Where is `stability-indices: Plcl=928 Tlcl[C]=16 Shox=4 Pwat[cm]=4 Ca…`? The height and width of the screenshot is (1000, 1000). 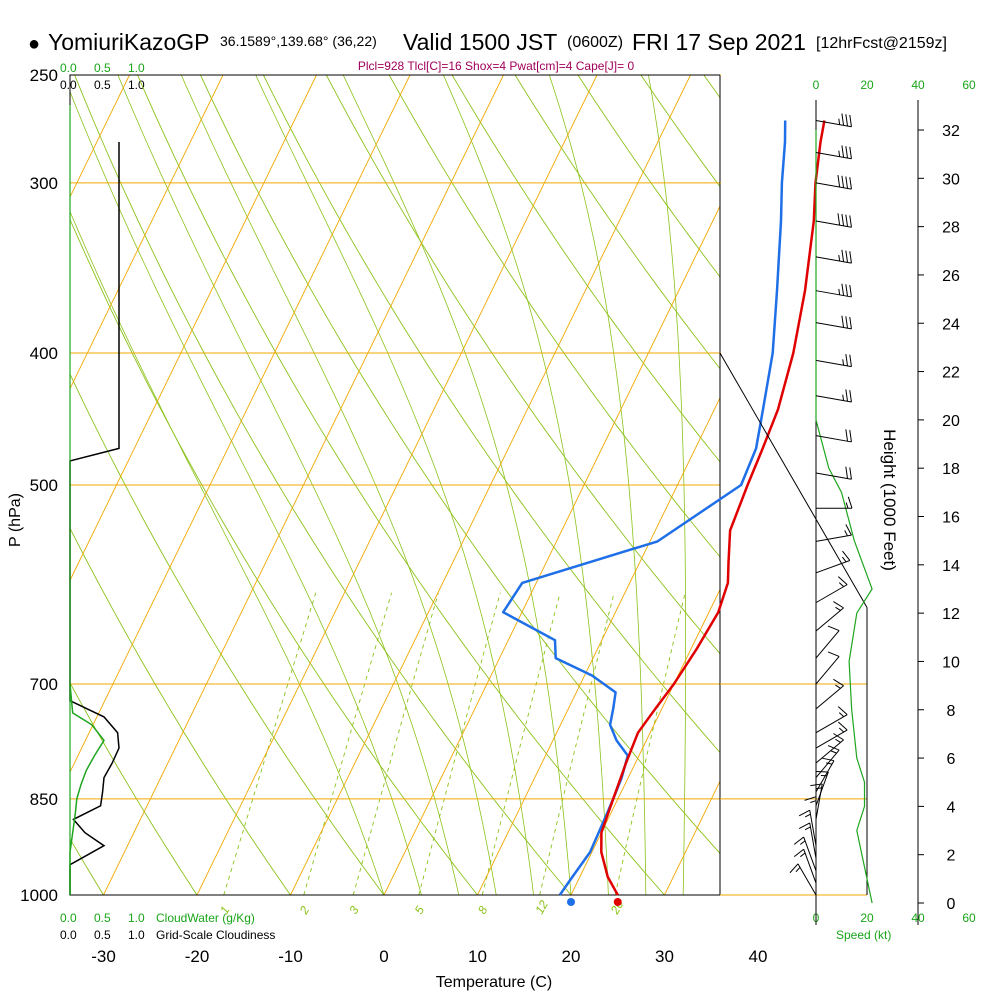
stability-indices: Plcl=928 Tlcl[C]=16 Shox=4 Pwat[cm]=4 Ca… is located at coordinates (496, 66).